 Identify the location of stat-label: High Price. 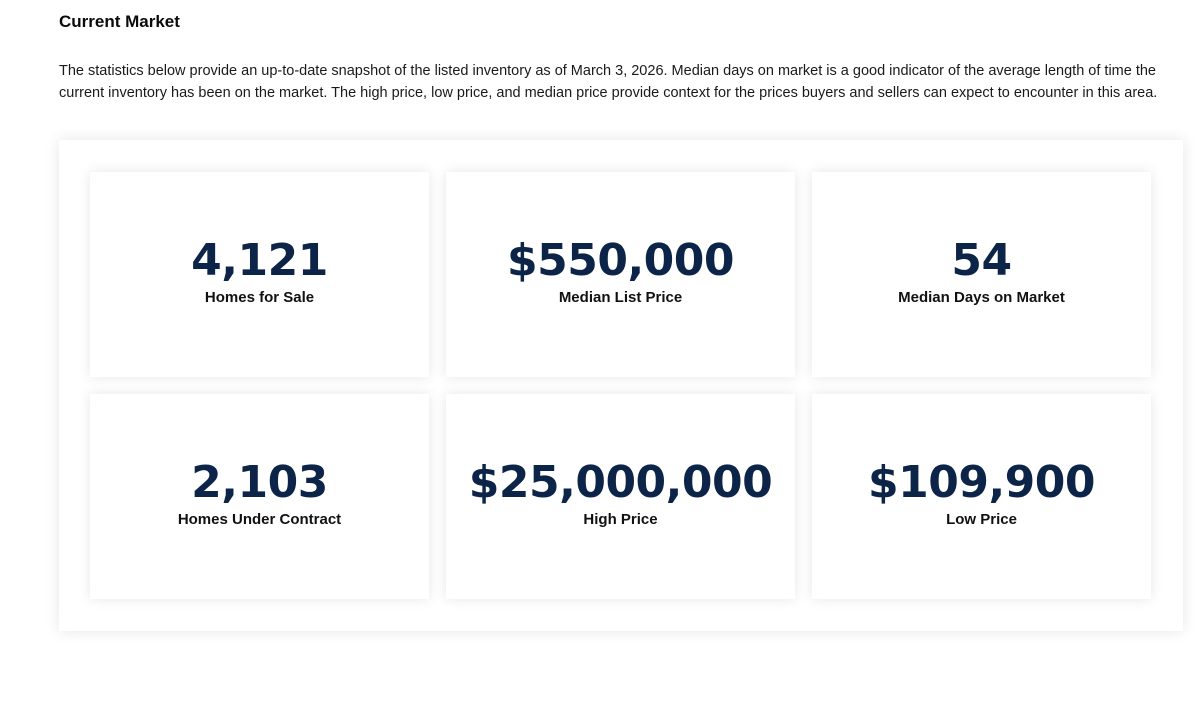
(620, 519).